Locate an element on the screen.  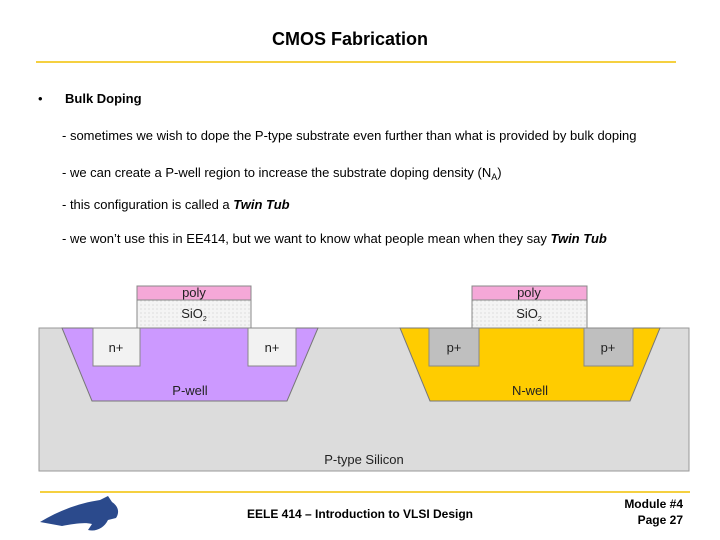
footer-module: Module #4 is located at coordinates (653, 504).